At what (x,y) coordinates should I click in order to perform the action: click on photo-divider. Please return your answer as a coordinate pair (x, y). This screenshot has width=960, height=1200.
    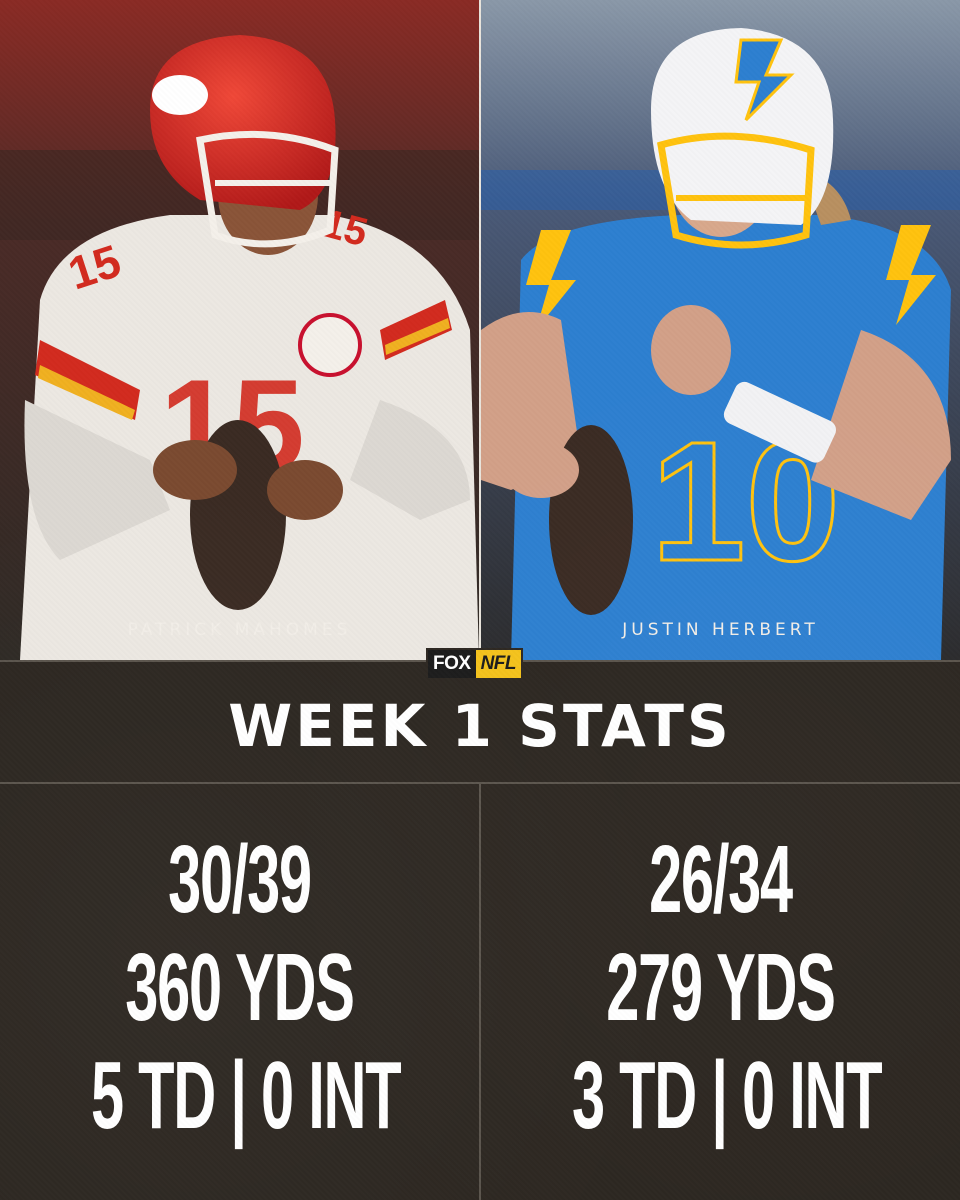
    Looking at the image, I should click on (480, 330).